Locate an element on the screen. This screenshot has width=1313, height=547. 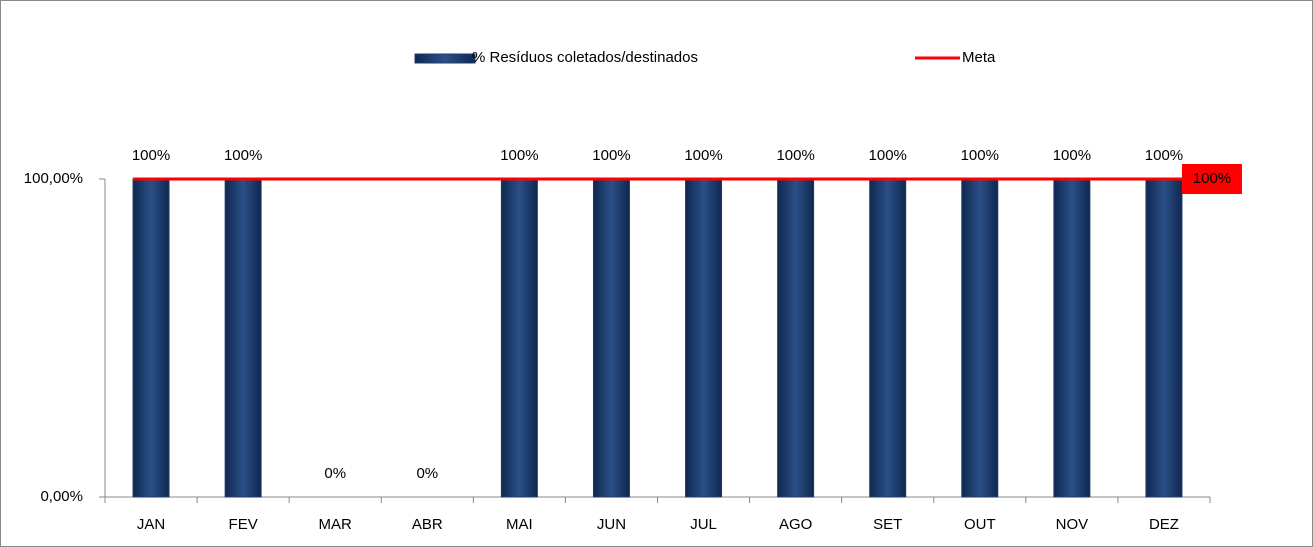
x-tick-label: DEZ is located at coordinates (1164, 524).